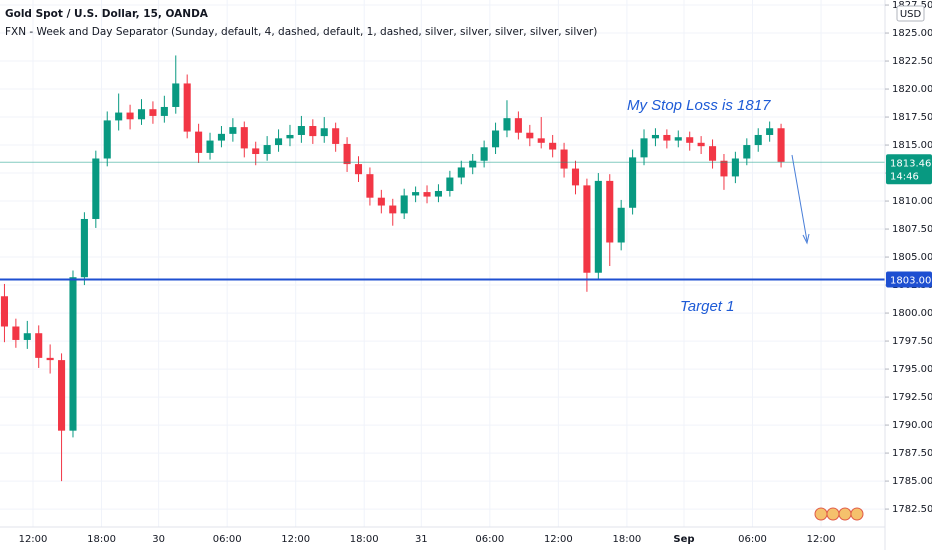 Image resolution: width=932 pixels, height=550 pixels. Describe the element at coordinates (912, 369) in the screenshot. I see `y-tick-label: 1795.000` at that location.